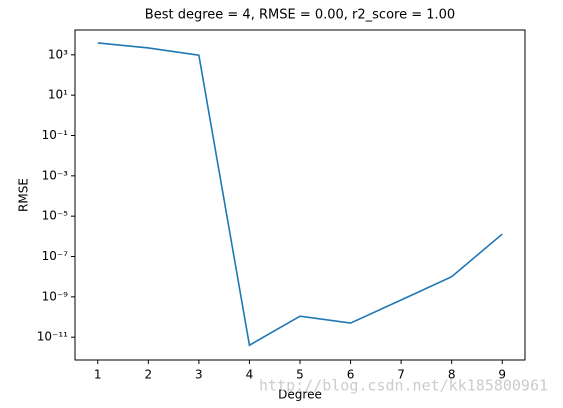 The width and height of the screenshot is (563, 408). What do you see at coordinates (300, 375) in the screenshot?
I see `x-tick-label: 5` at bounding box center [300, 375].